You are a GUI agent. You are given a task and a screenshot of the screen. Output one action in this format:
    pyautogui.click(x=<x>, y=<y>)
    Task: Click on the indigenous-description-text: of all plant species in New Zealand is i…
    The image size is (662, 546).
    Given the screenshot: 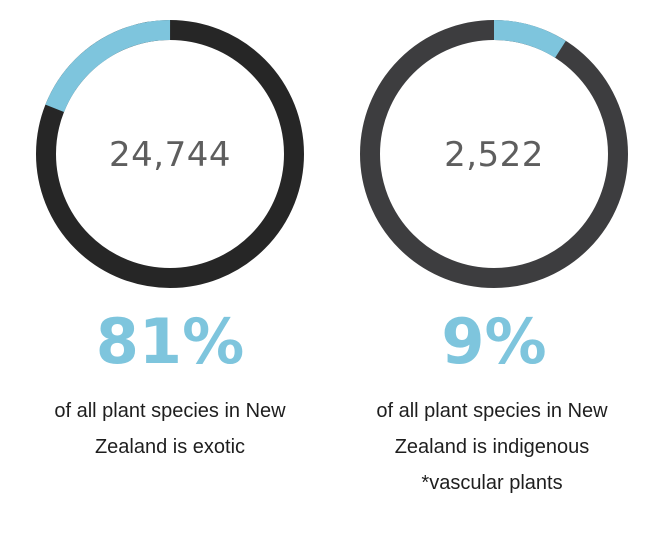 What is the action you would take?
    pyautogui.click(x=492, y=429)
    